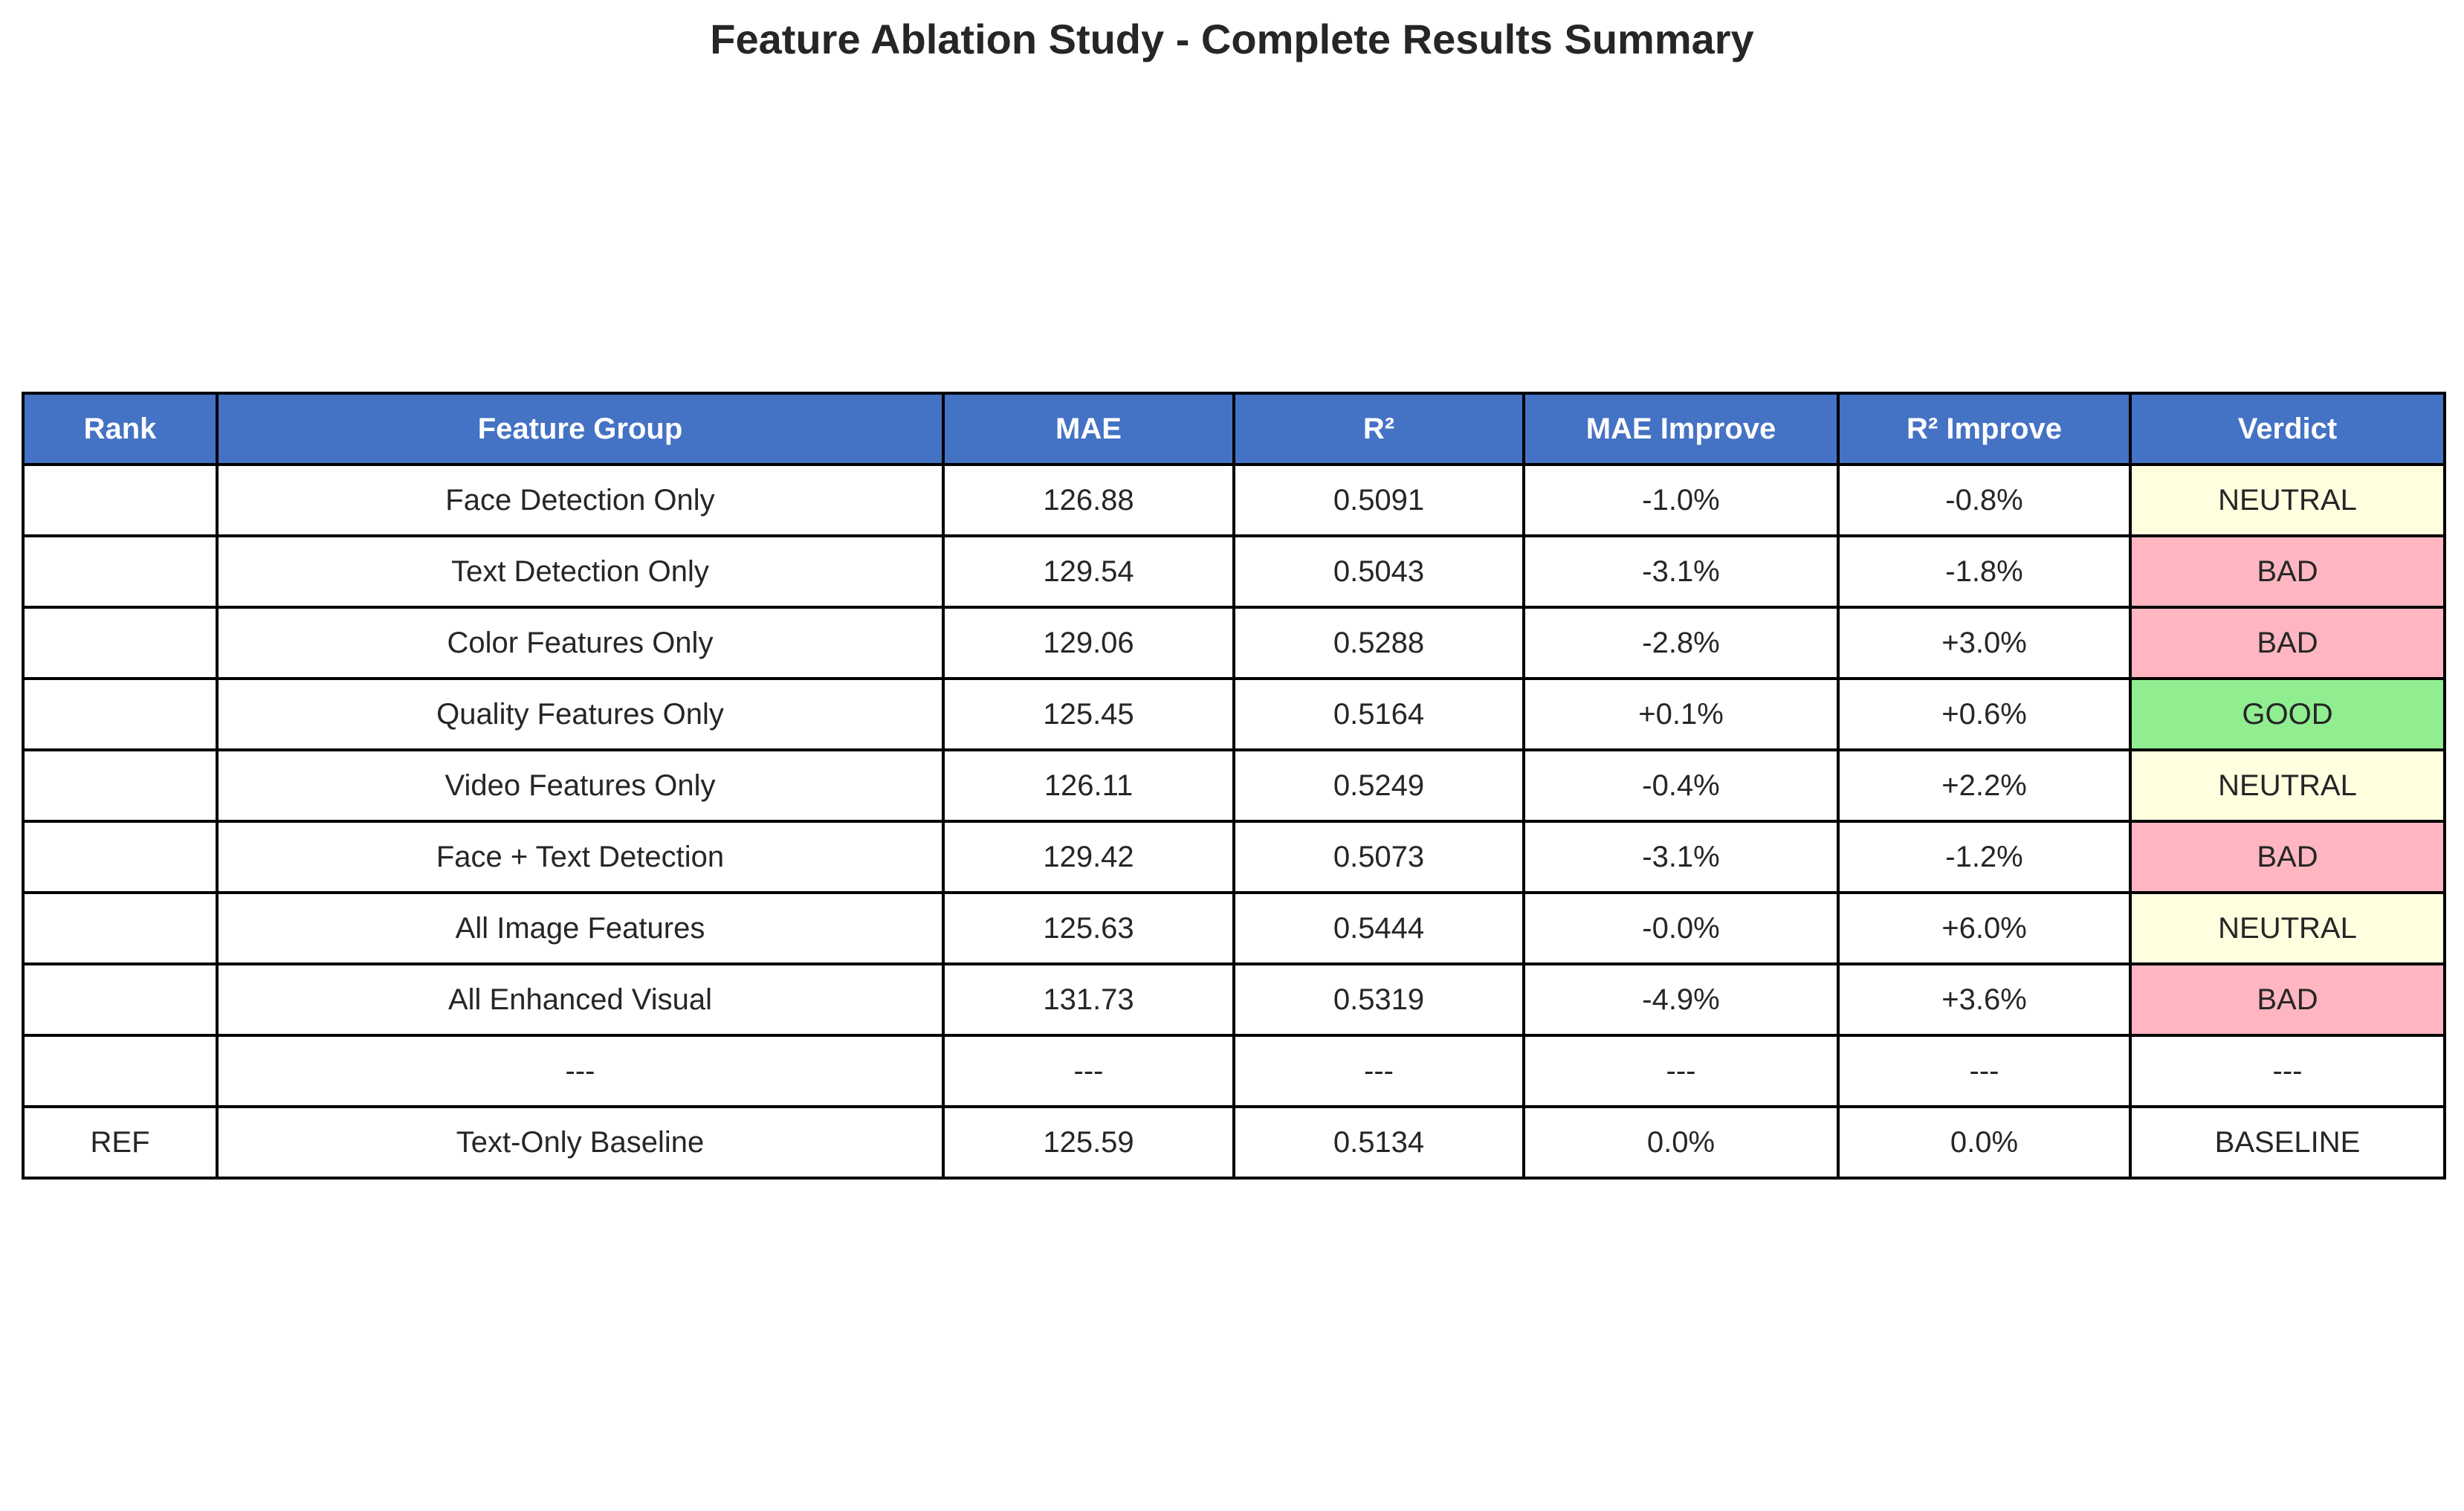 This screenshot has height=1511, width=2464. I want to click on cell-mae-improve: ---, so click(1681, 1071).